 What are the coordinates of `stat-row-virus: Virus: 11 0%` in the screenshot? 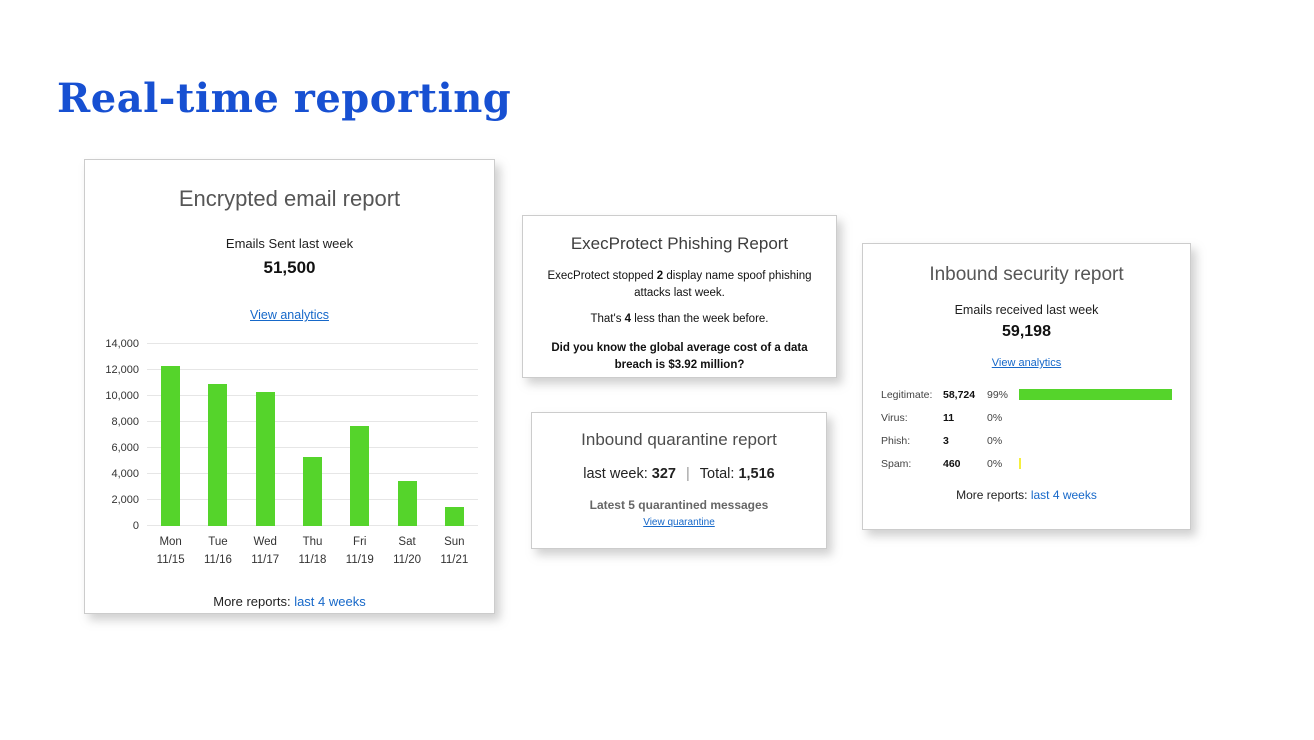 It's located at (1026, 417).